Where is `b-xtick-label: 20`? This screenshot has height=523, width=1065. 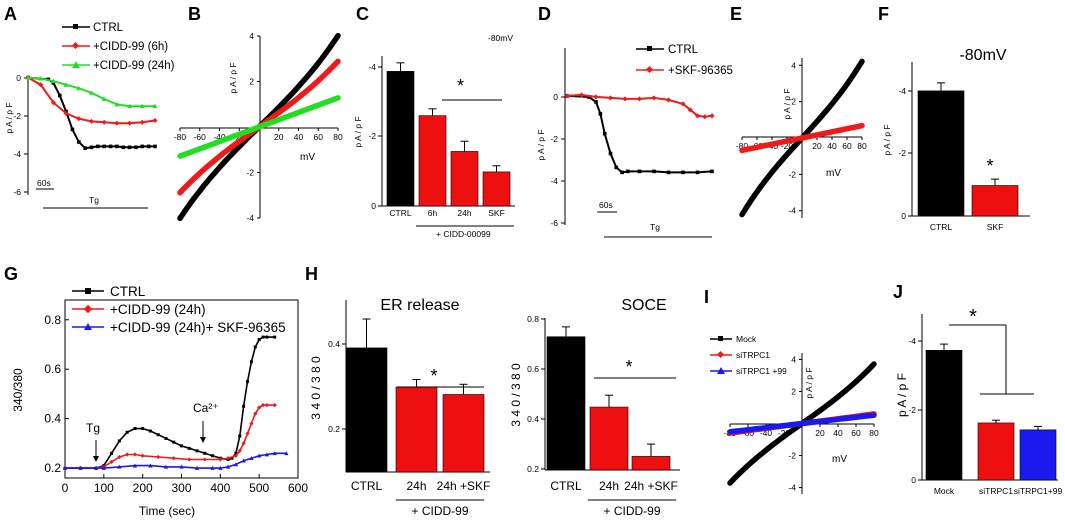
b-xtick-label: 20 is located at coordinates (279, 137).